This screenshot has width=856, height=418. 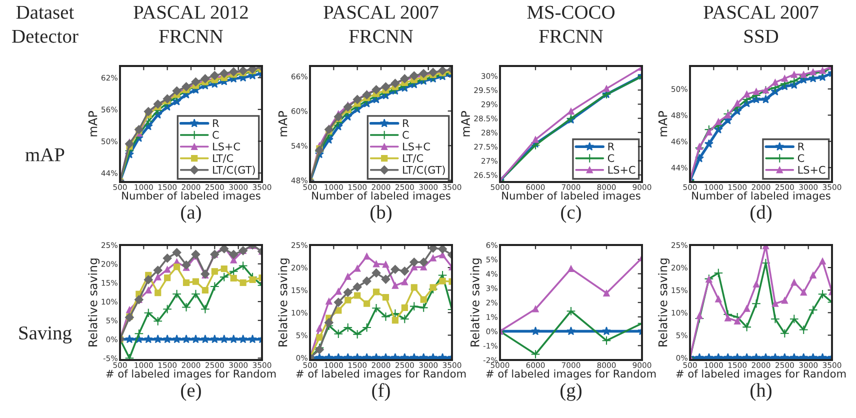 What do you see at coordinates (761, 214) in the screenshot?
I see `text: (d)` at bounding box center [761, 214].